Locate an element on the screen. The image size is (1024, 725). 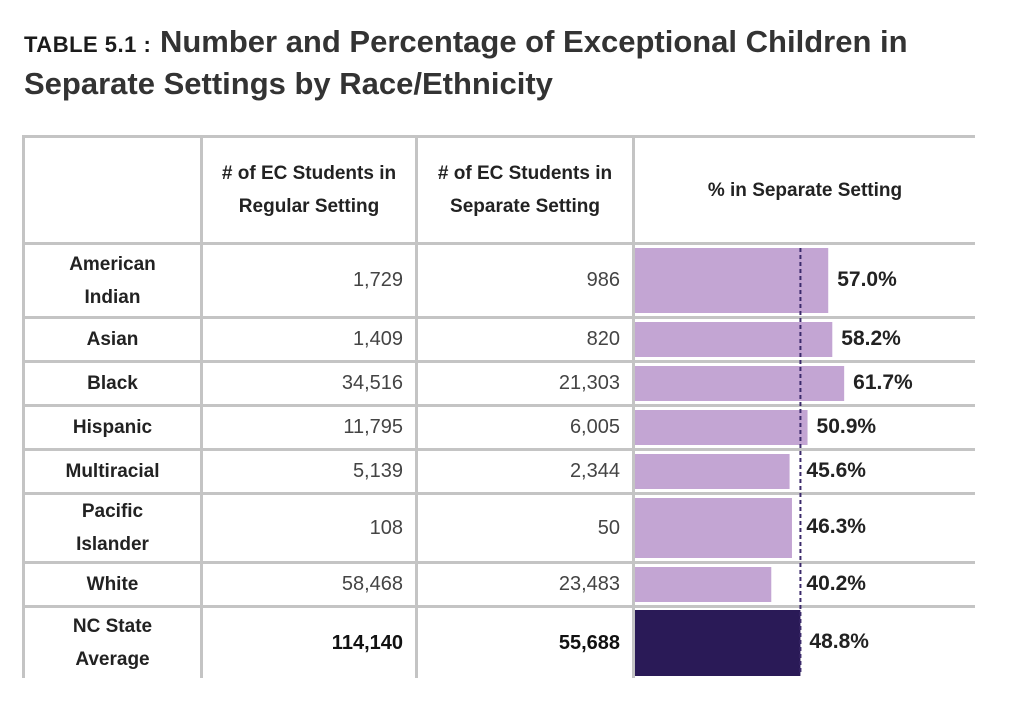
row-label-pacific-islander: Pacific Islander is located at coordinates (112, 528).